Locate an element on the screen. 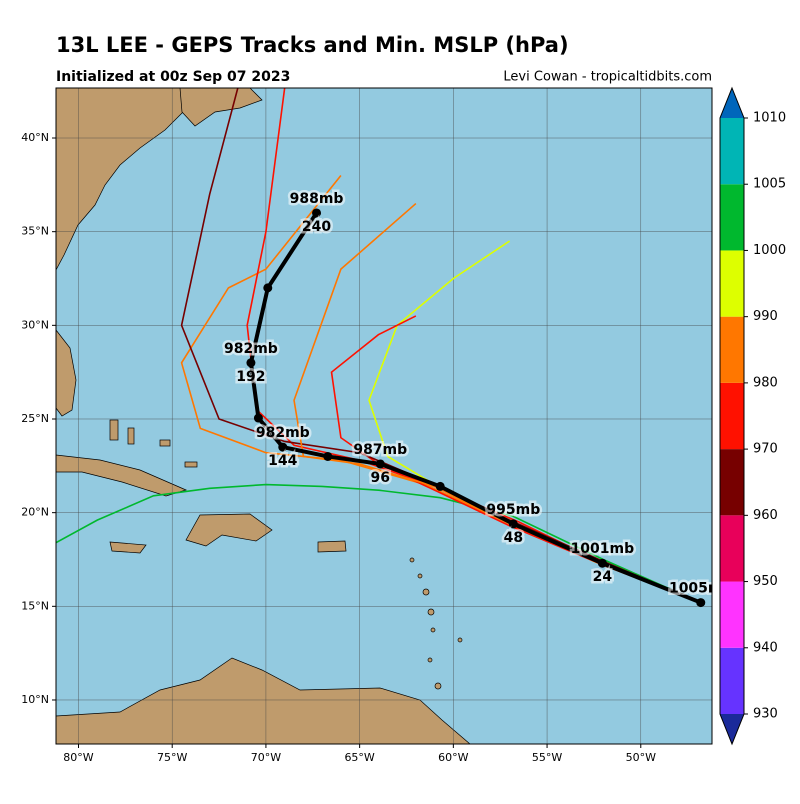 The width and height of the screenshot is (800, 804). colorbar-tick-label: 1000 is located at coordinates (769, 250).